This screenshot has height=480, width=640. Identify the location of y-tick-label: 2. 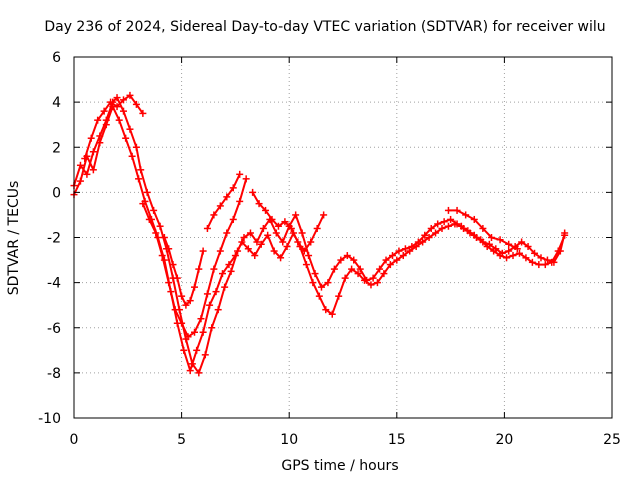
(56, 148).